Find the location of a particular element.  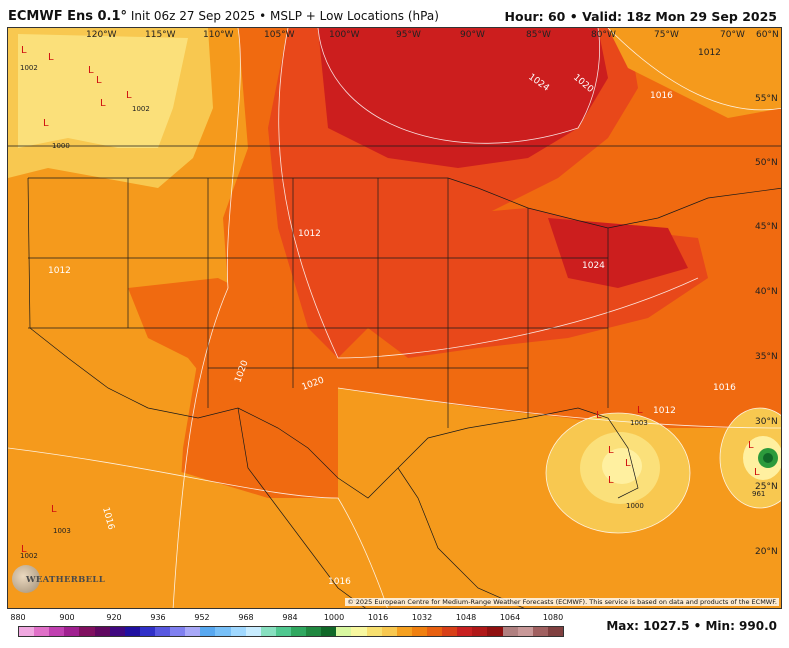

weatherbell-logo: WEATHERBELL is located at coordinates (58, 579).